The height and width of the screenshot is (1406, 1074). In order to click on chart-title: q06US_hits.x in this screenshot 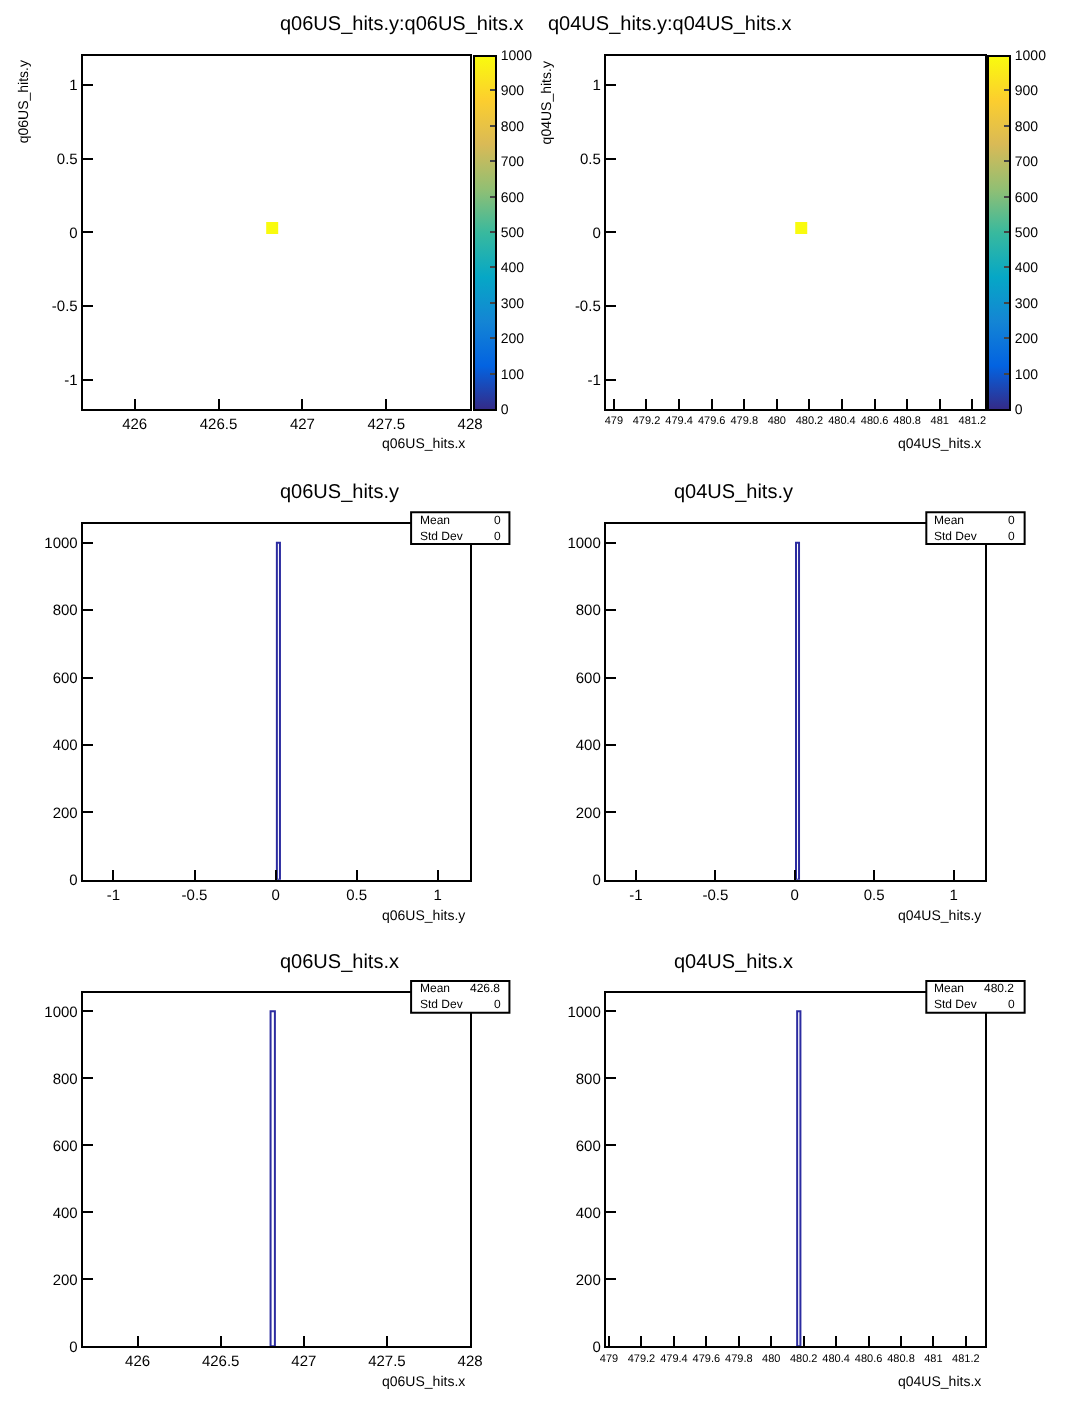, I will do `click(339, 963)`.